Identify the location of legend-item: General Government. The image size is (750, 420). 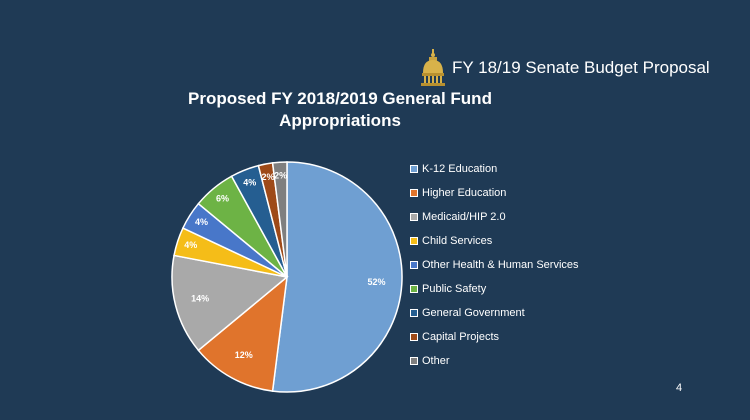
(494, 313).